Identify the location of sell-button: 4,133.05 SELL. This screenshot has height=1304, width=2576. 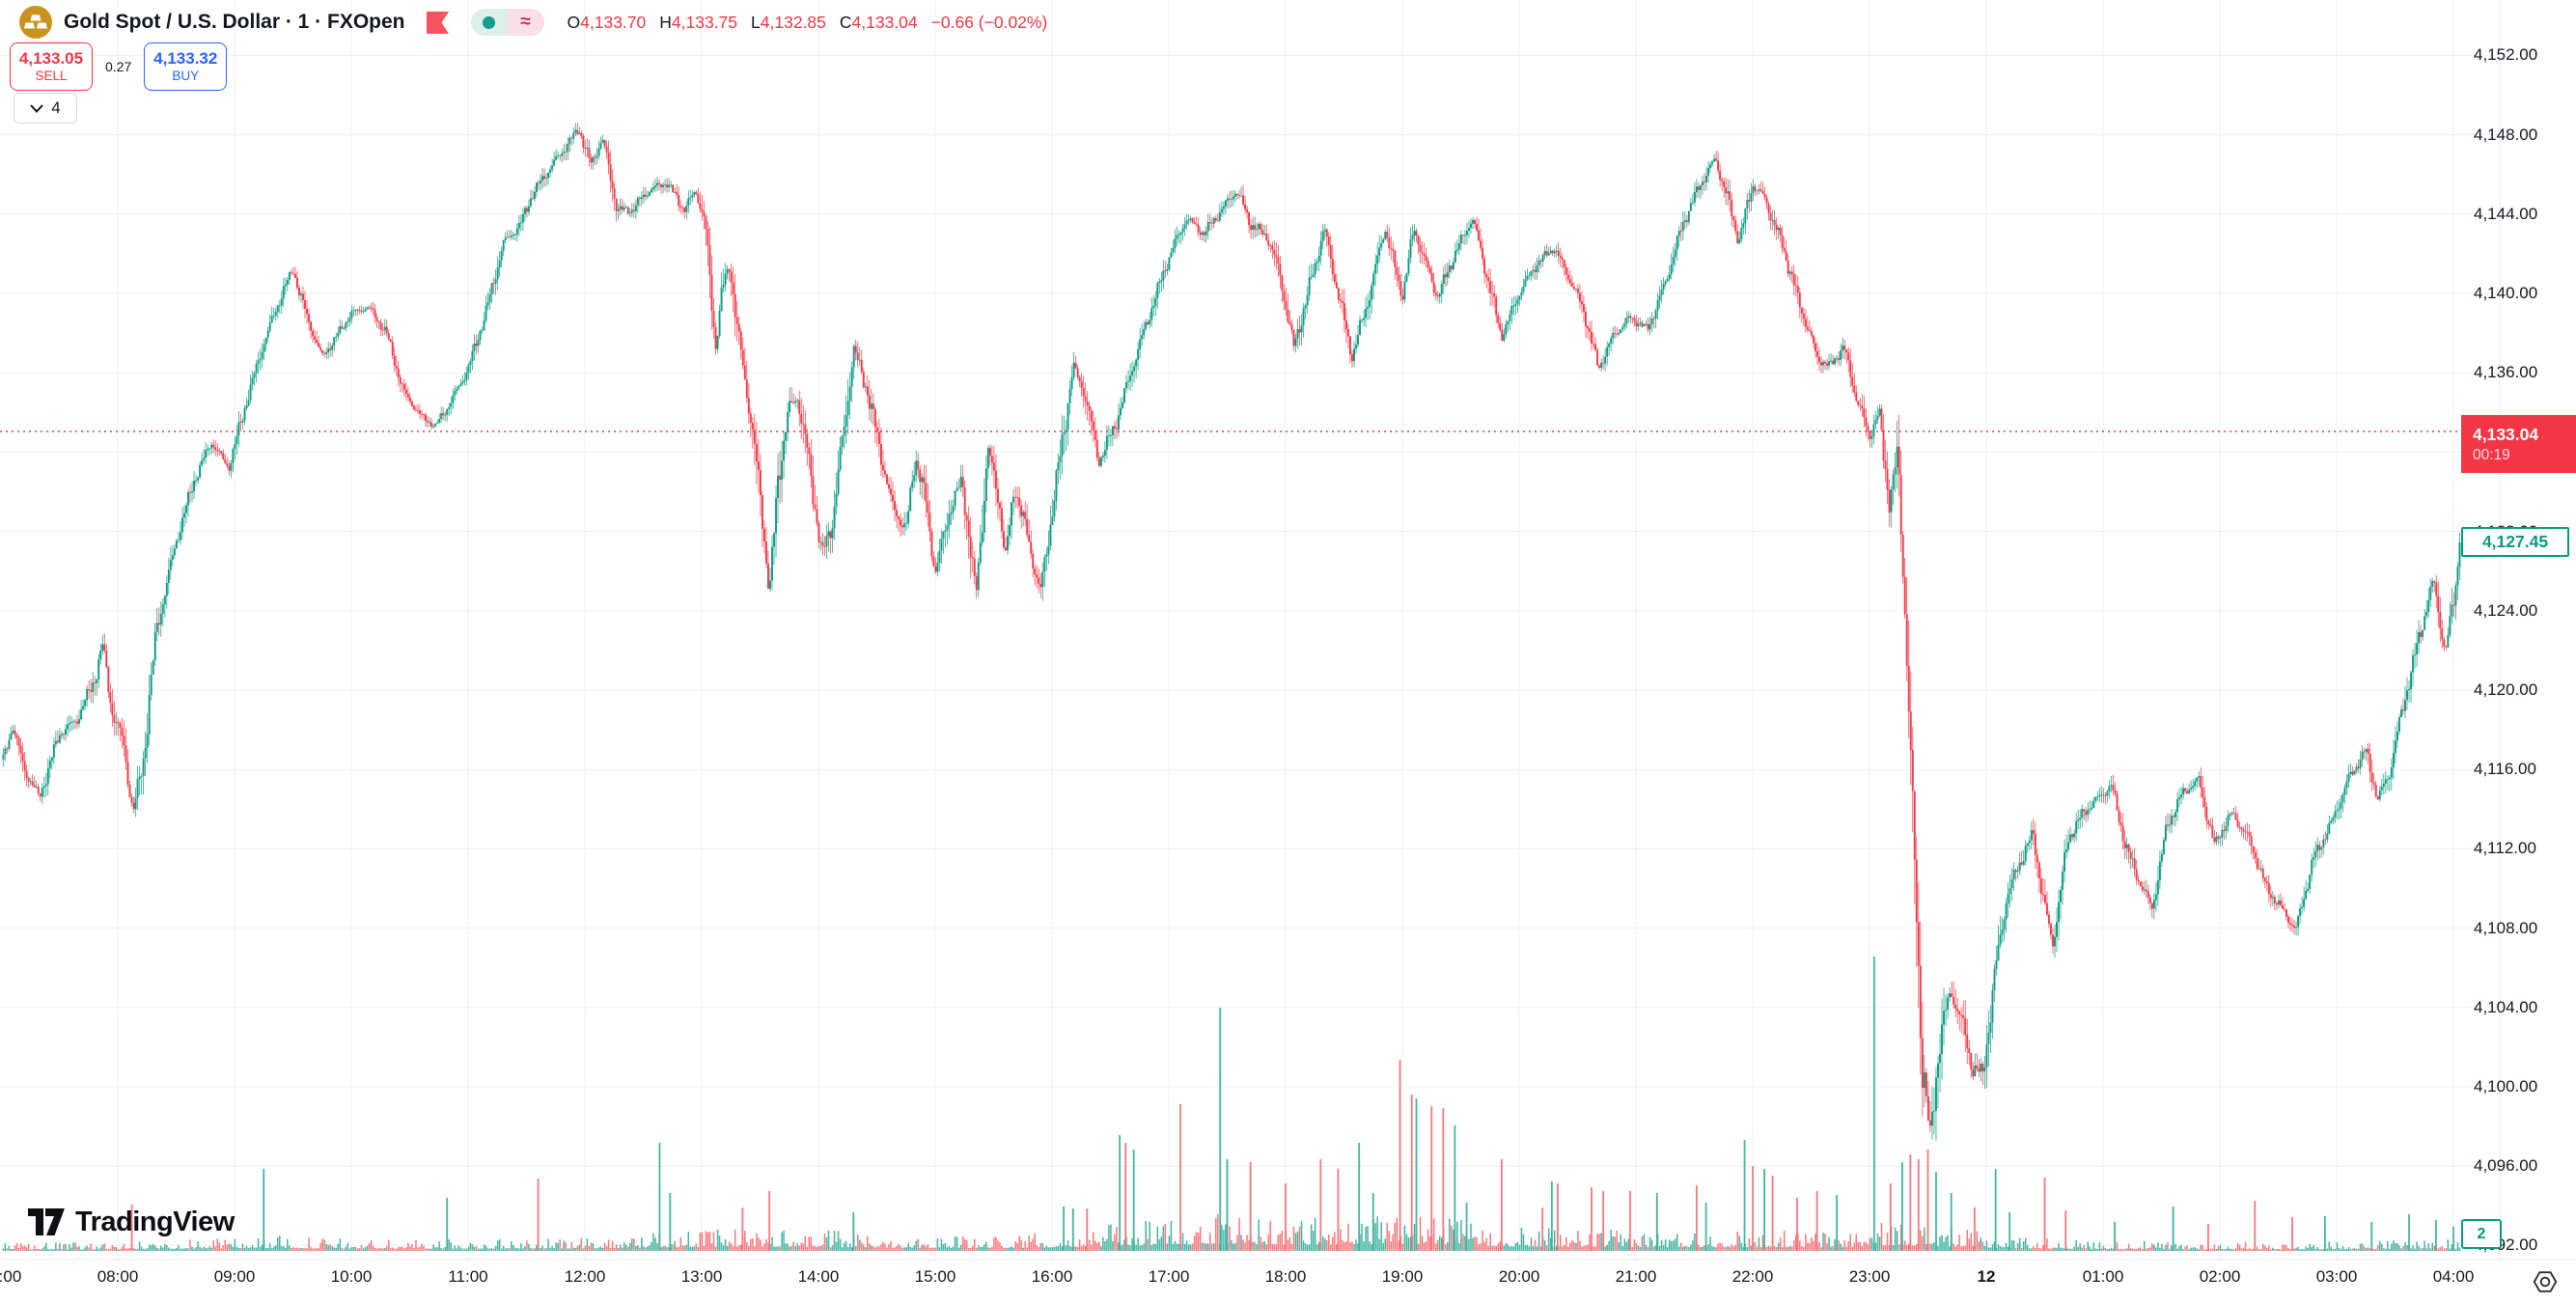
(51, 67).